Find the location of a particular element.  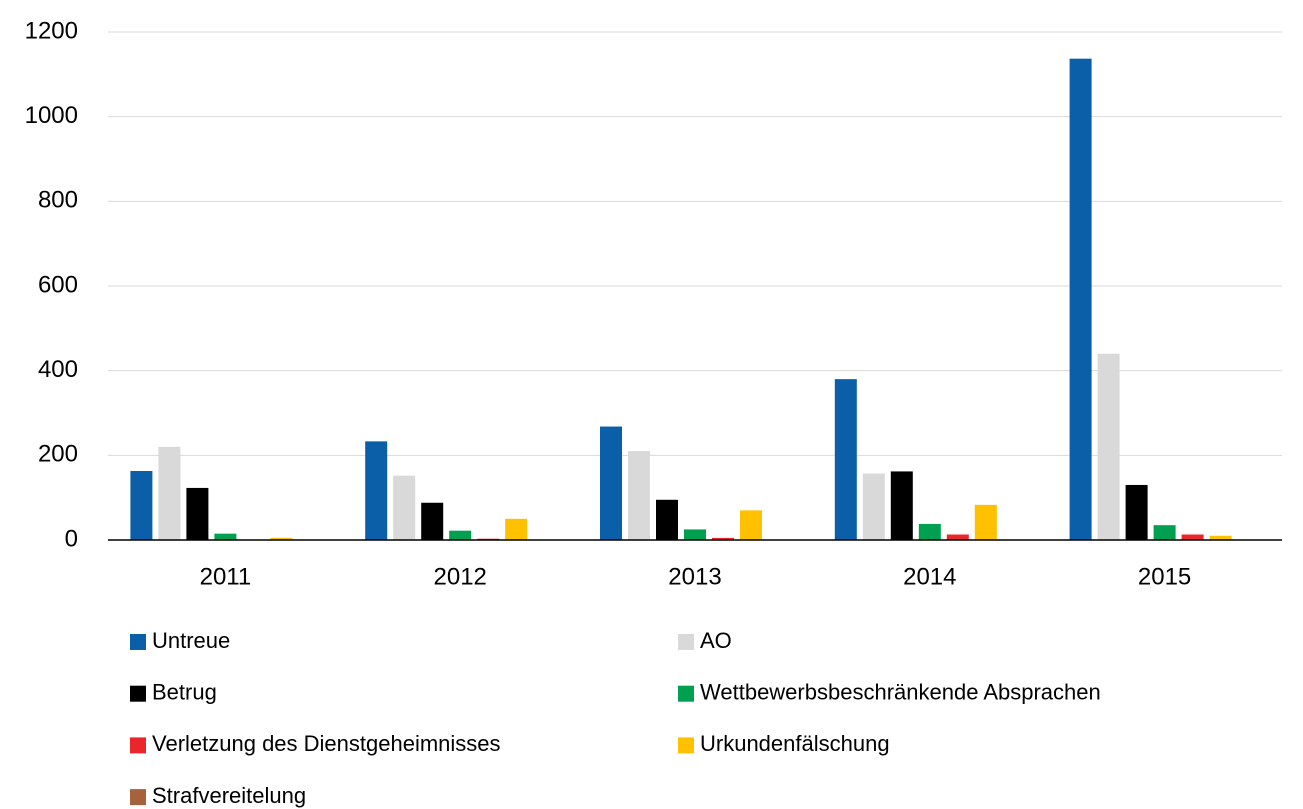

y-tick-label: 800 is located at coordinates (58, 200).